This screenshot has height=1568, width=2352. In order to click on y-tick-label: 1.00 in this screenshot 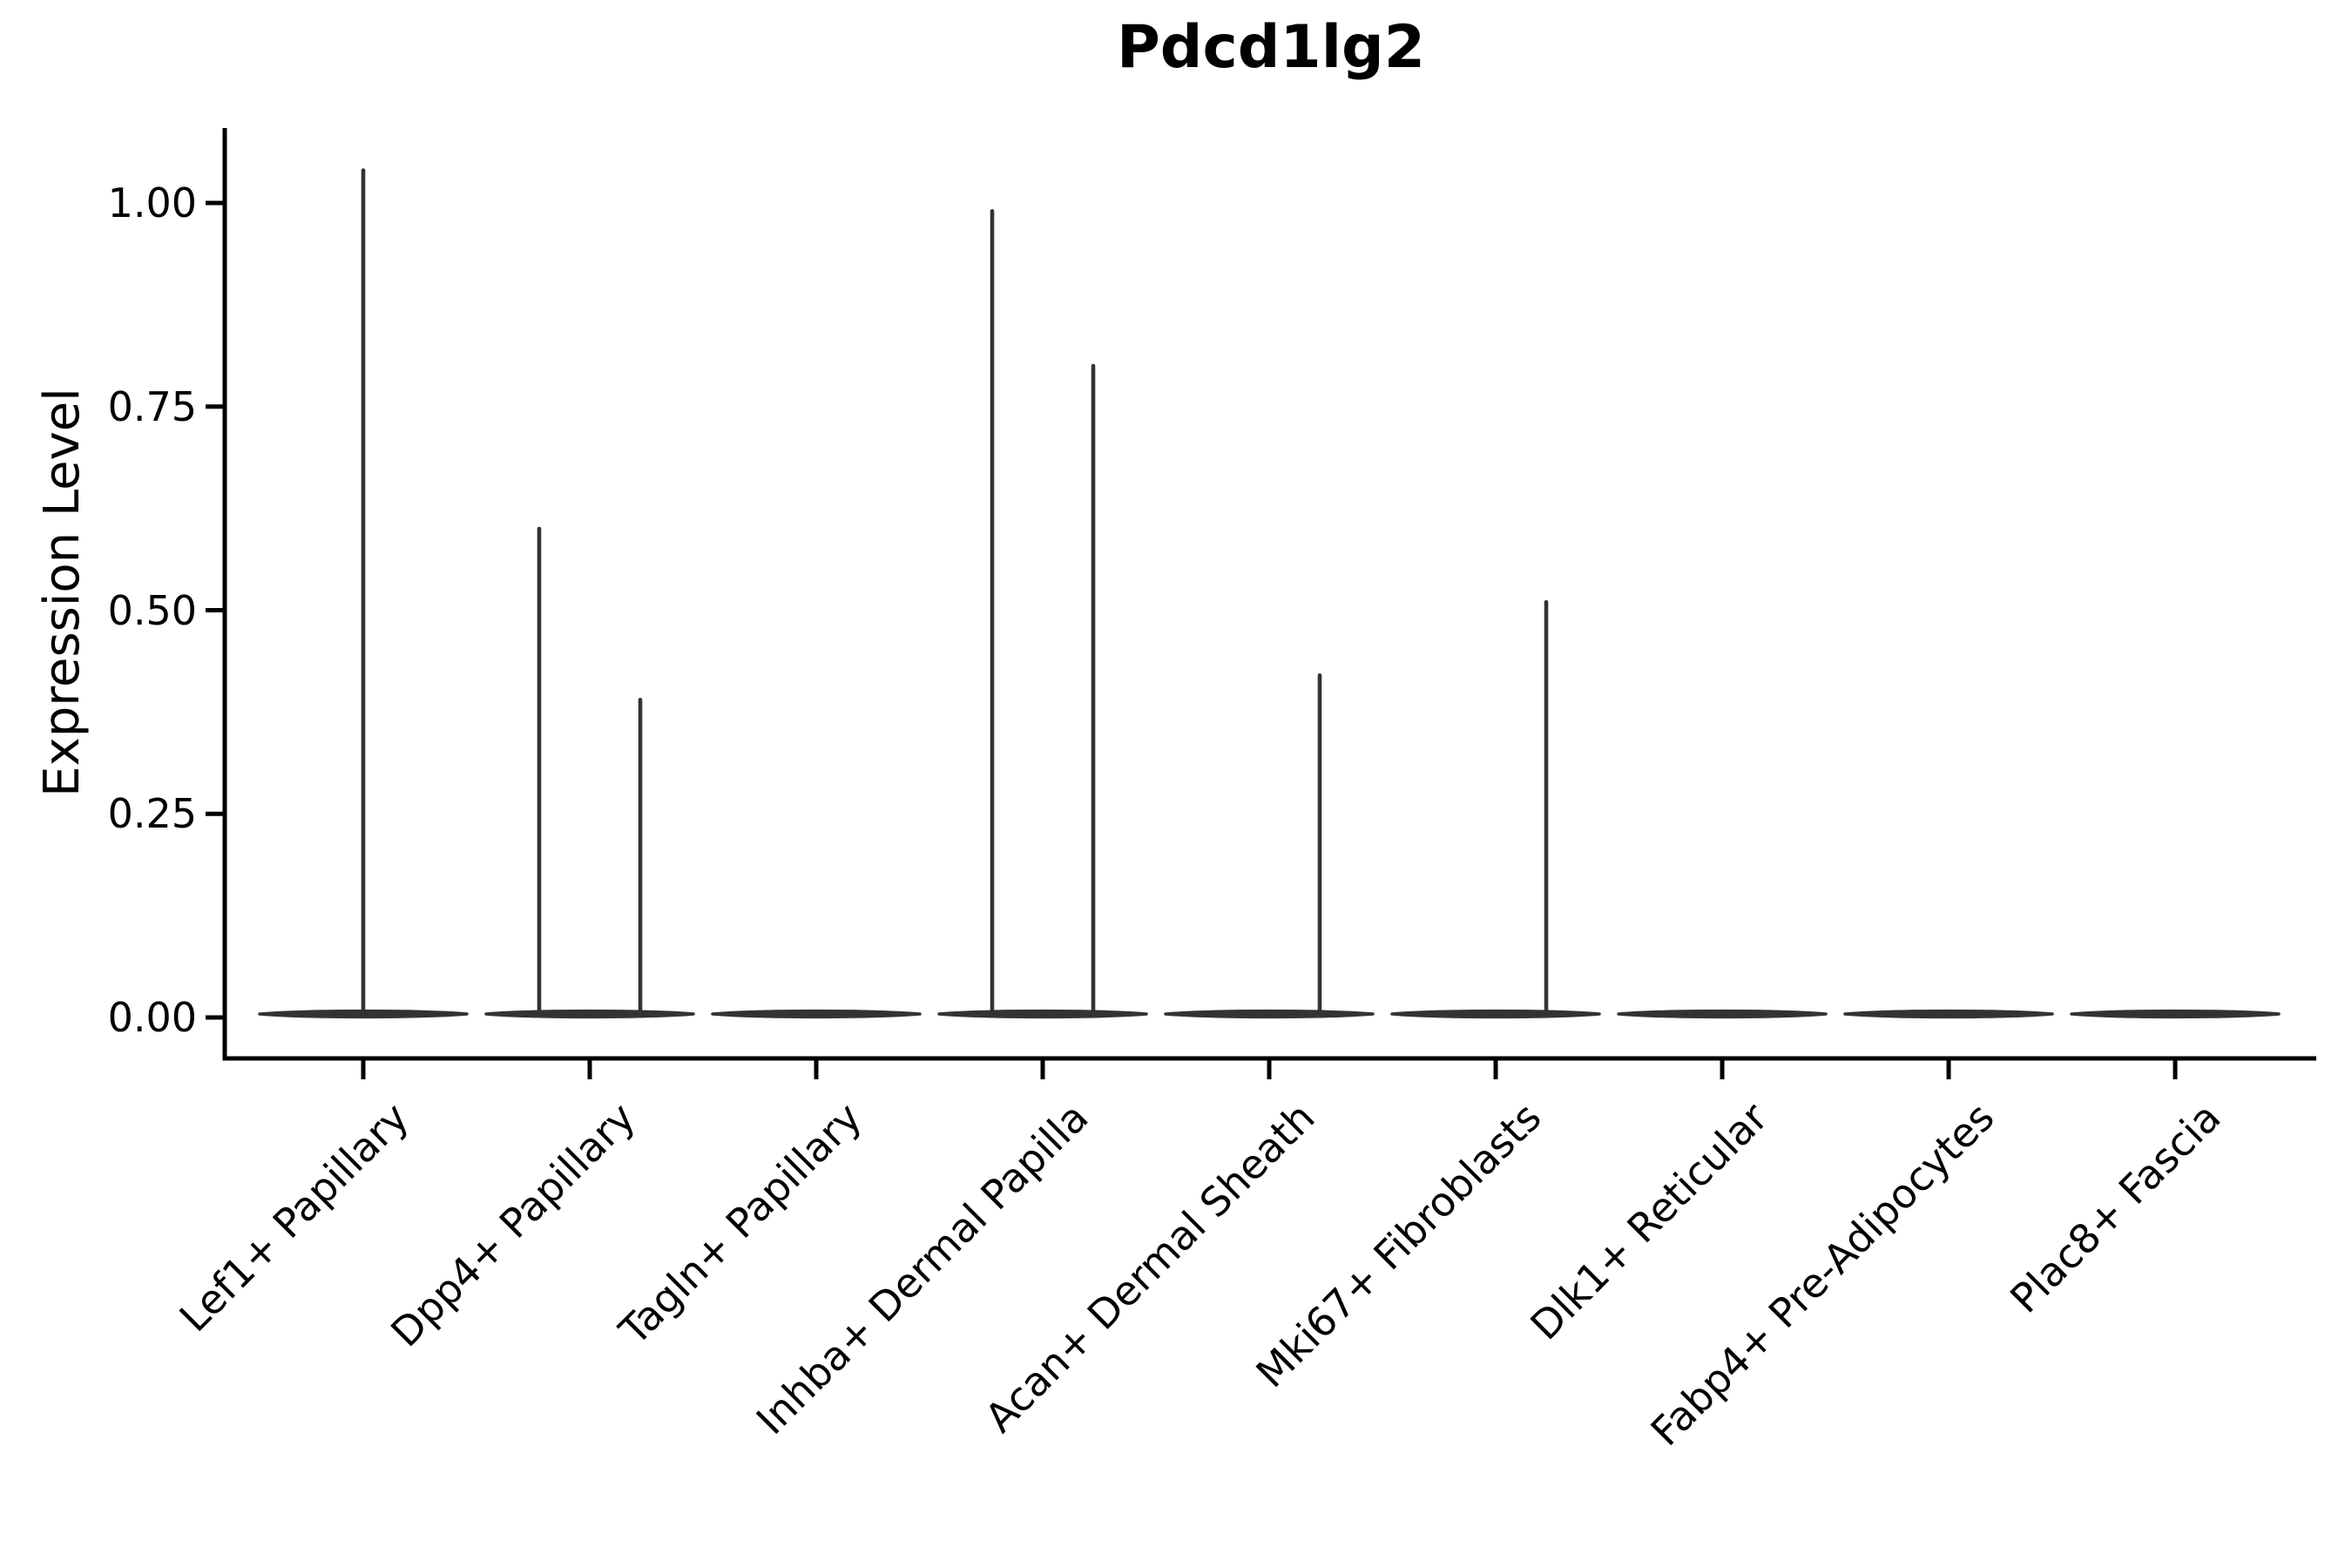, I will do `click(152, 202)`.